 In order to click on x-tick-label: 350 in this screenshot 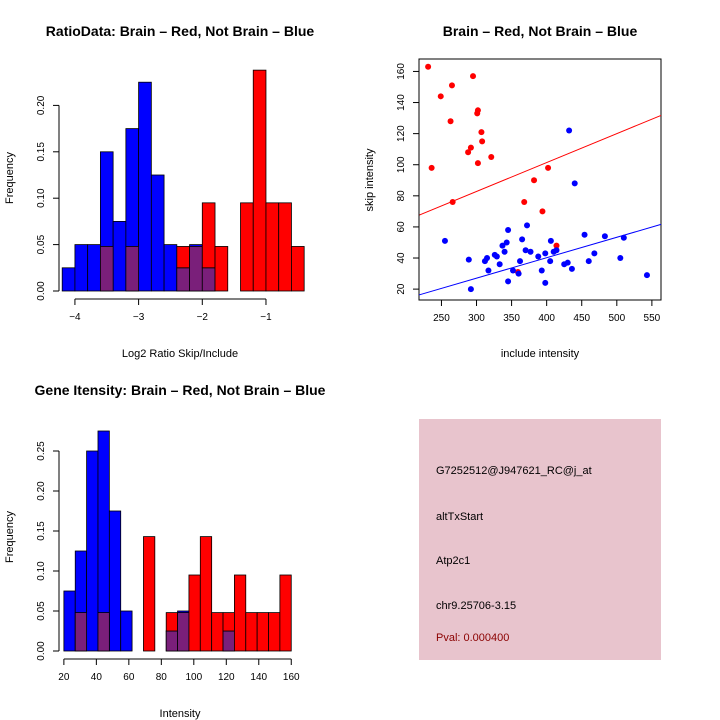, I will do `click(511, 318)`.